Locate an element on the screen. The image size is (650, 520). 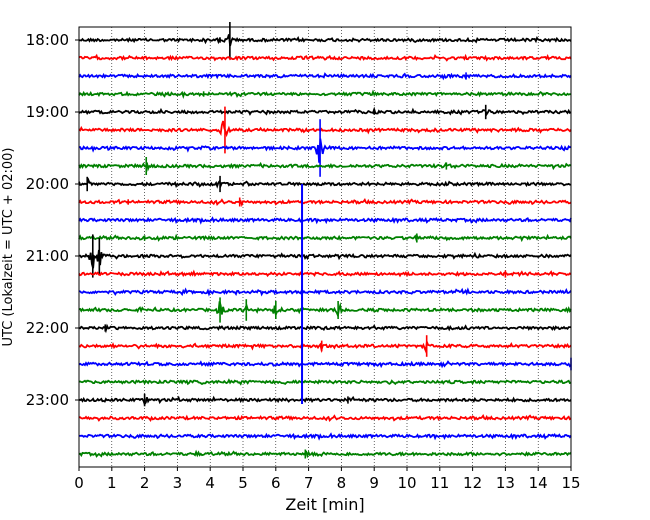
x-tick-label: 4 is located at coordinates (210, 483).